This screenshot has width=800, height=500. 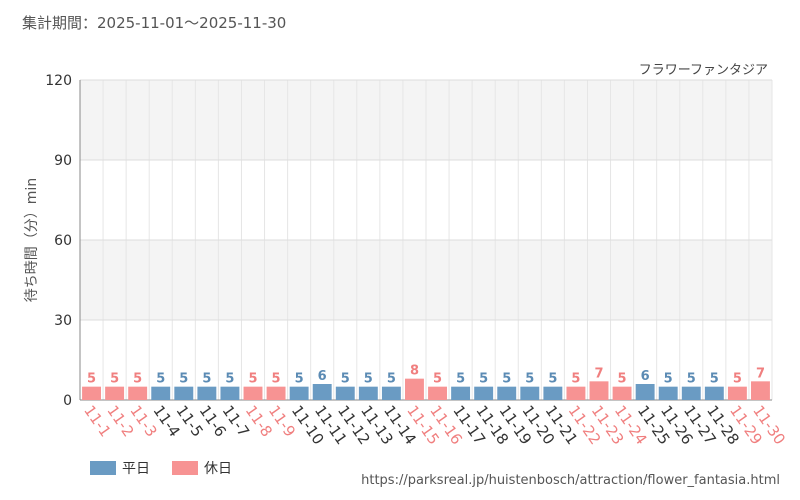 I want to click on y-axis-label: 待ち時間（分）min, so click(x=32, y=240).